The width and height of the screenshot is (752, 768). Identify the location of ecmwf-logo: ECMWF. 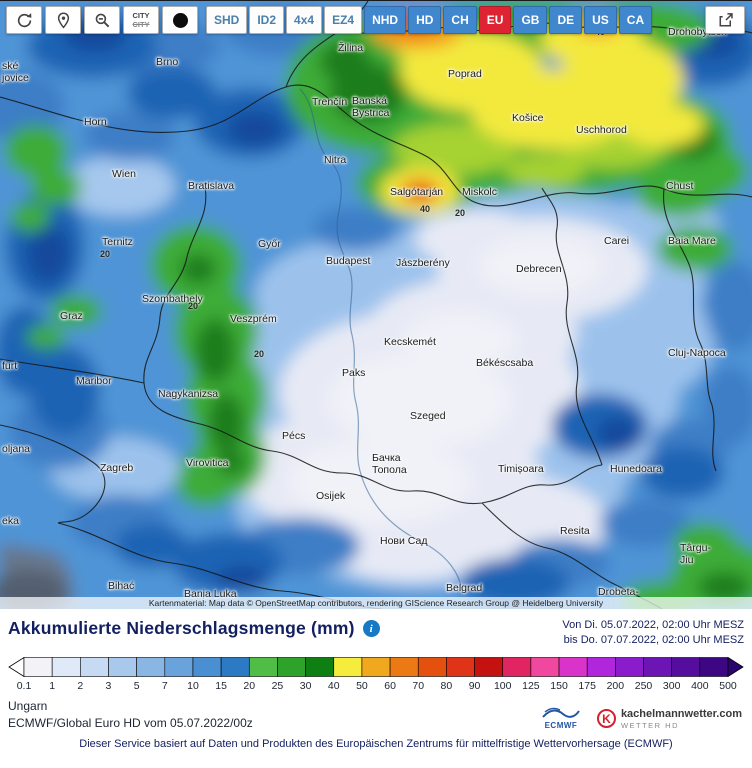
(561, 718).